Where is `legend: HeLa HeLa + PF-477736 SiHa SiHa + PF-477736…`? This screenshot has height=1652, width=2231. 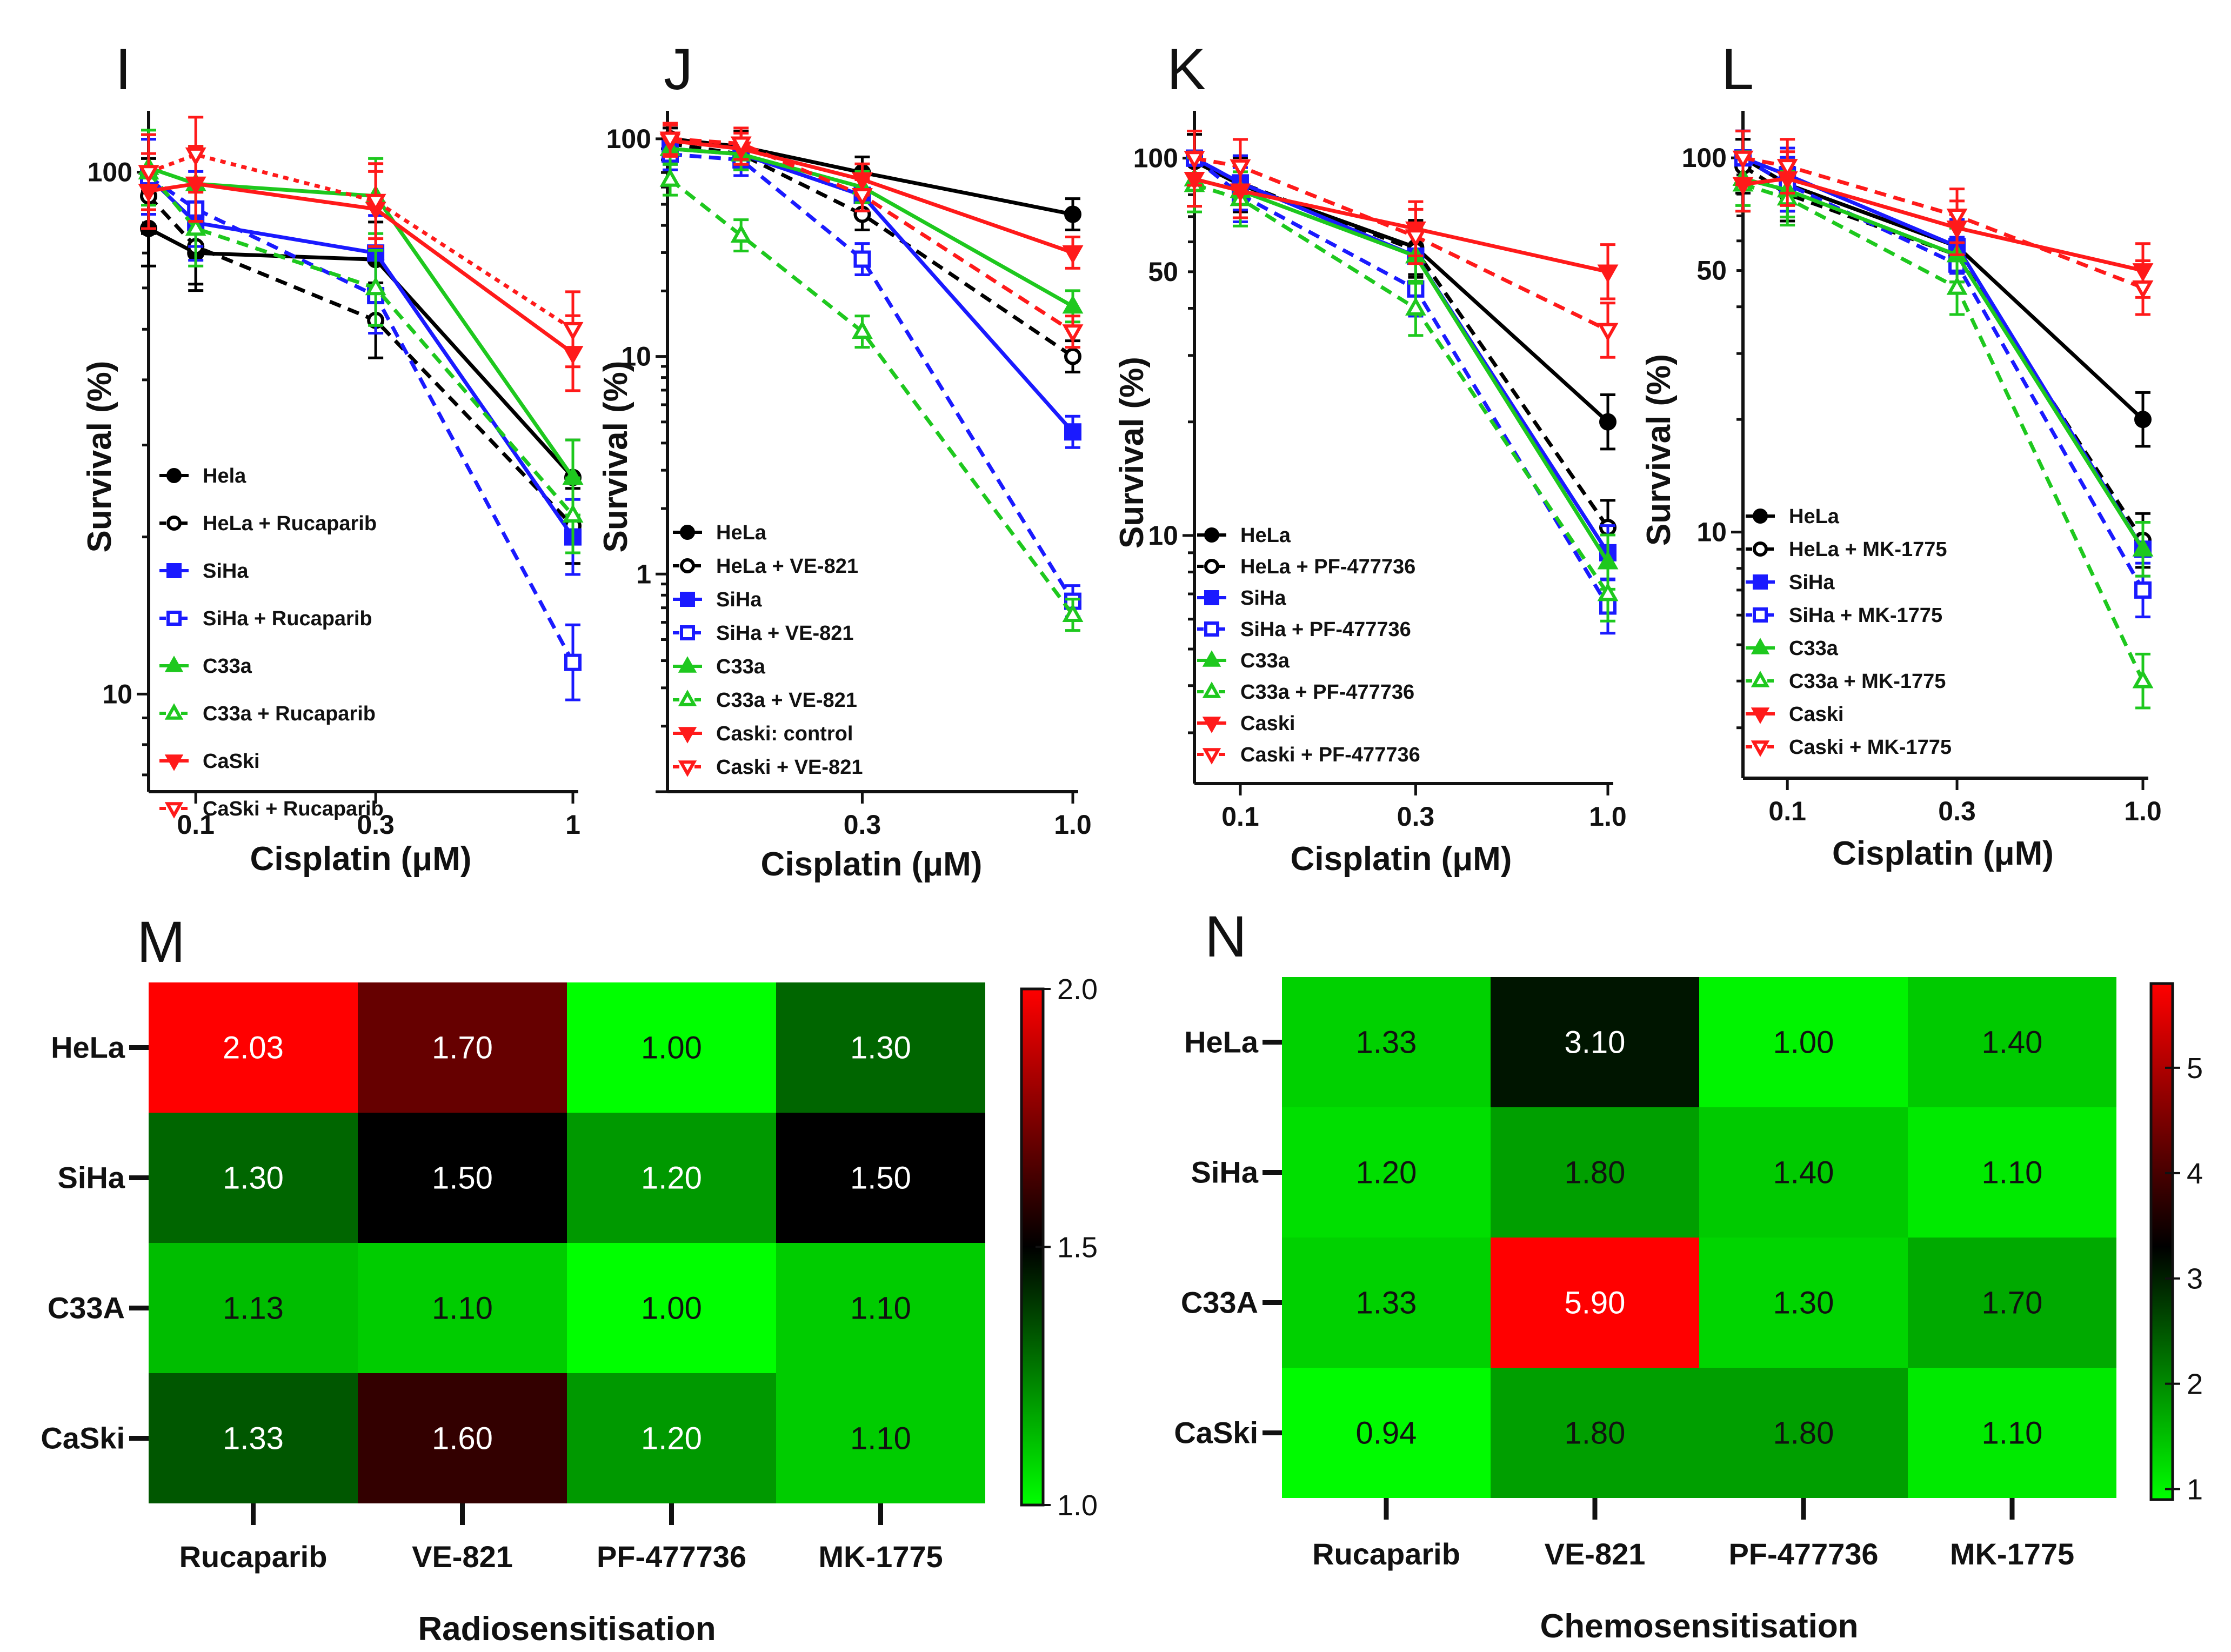 legend: HeLa HeLa + PF-477736 SiHa SiHa + PF-477736… is located at coordinates (1309, 645).